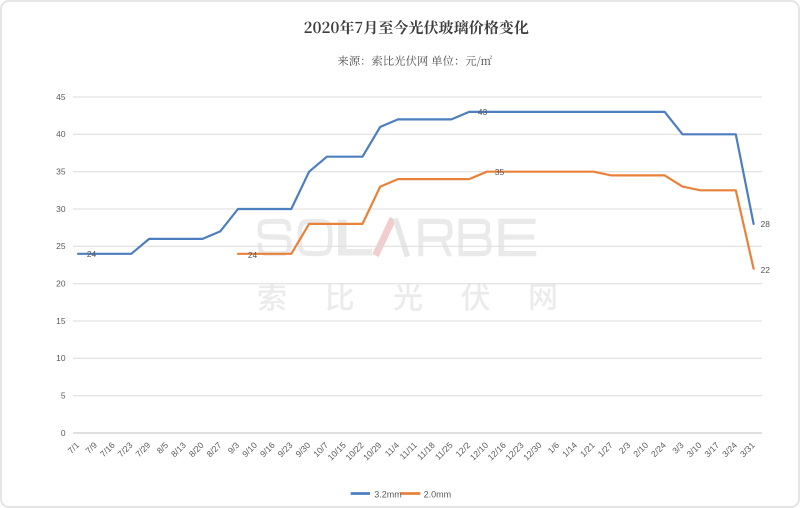 Image resolution: width=800 pixels, height=508 pixels. I want to click on svg-text: 22, so click(766, 270).